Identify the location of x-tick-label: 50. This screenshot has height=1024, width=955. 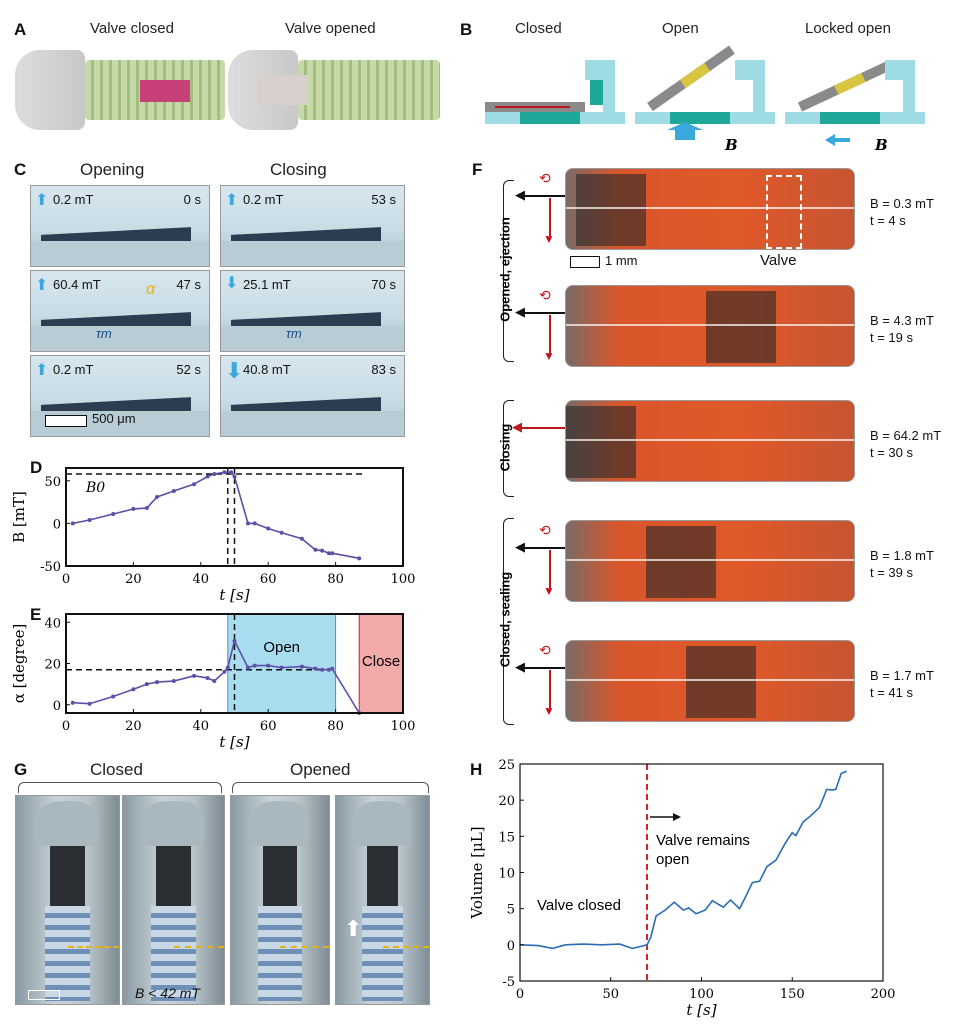
(610, 994).